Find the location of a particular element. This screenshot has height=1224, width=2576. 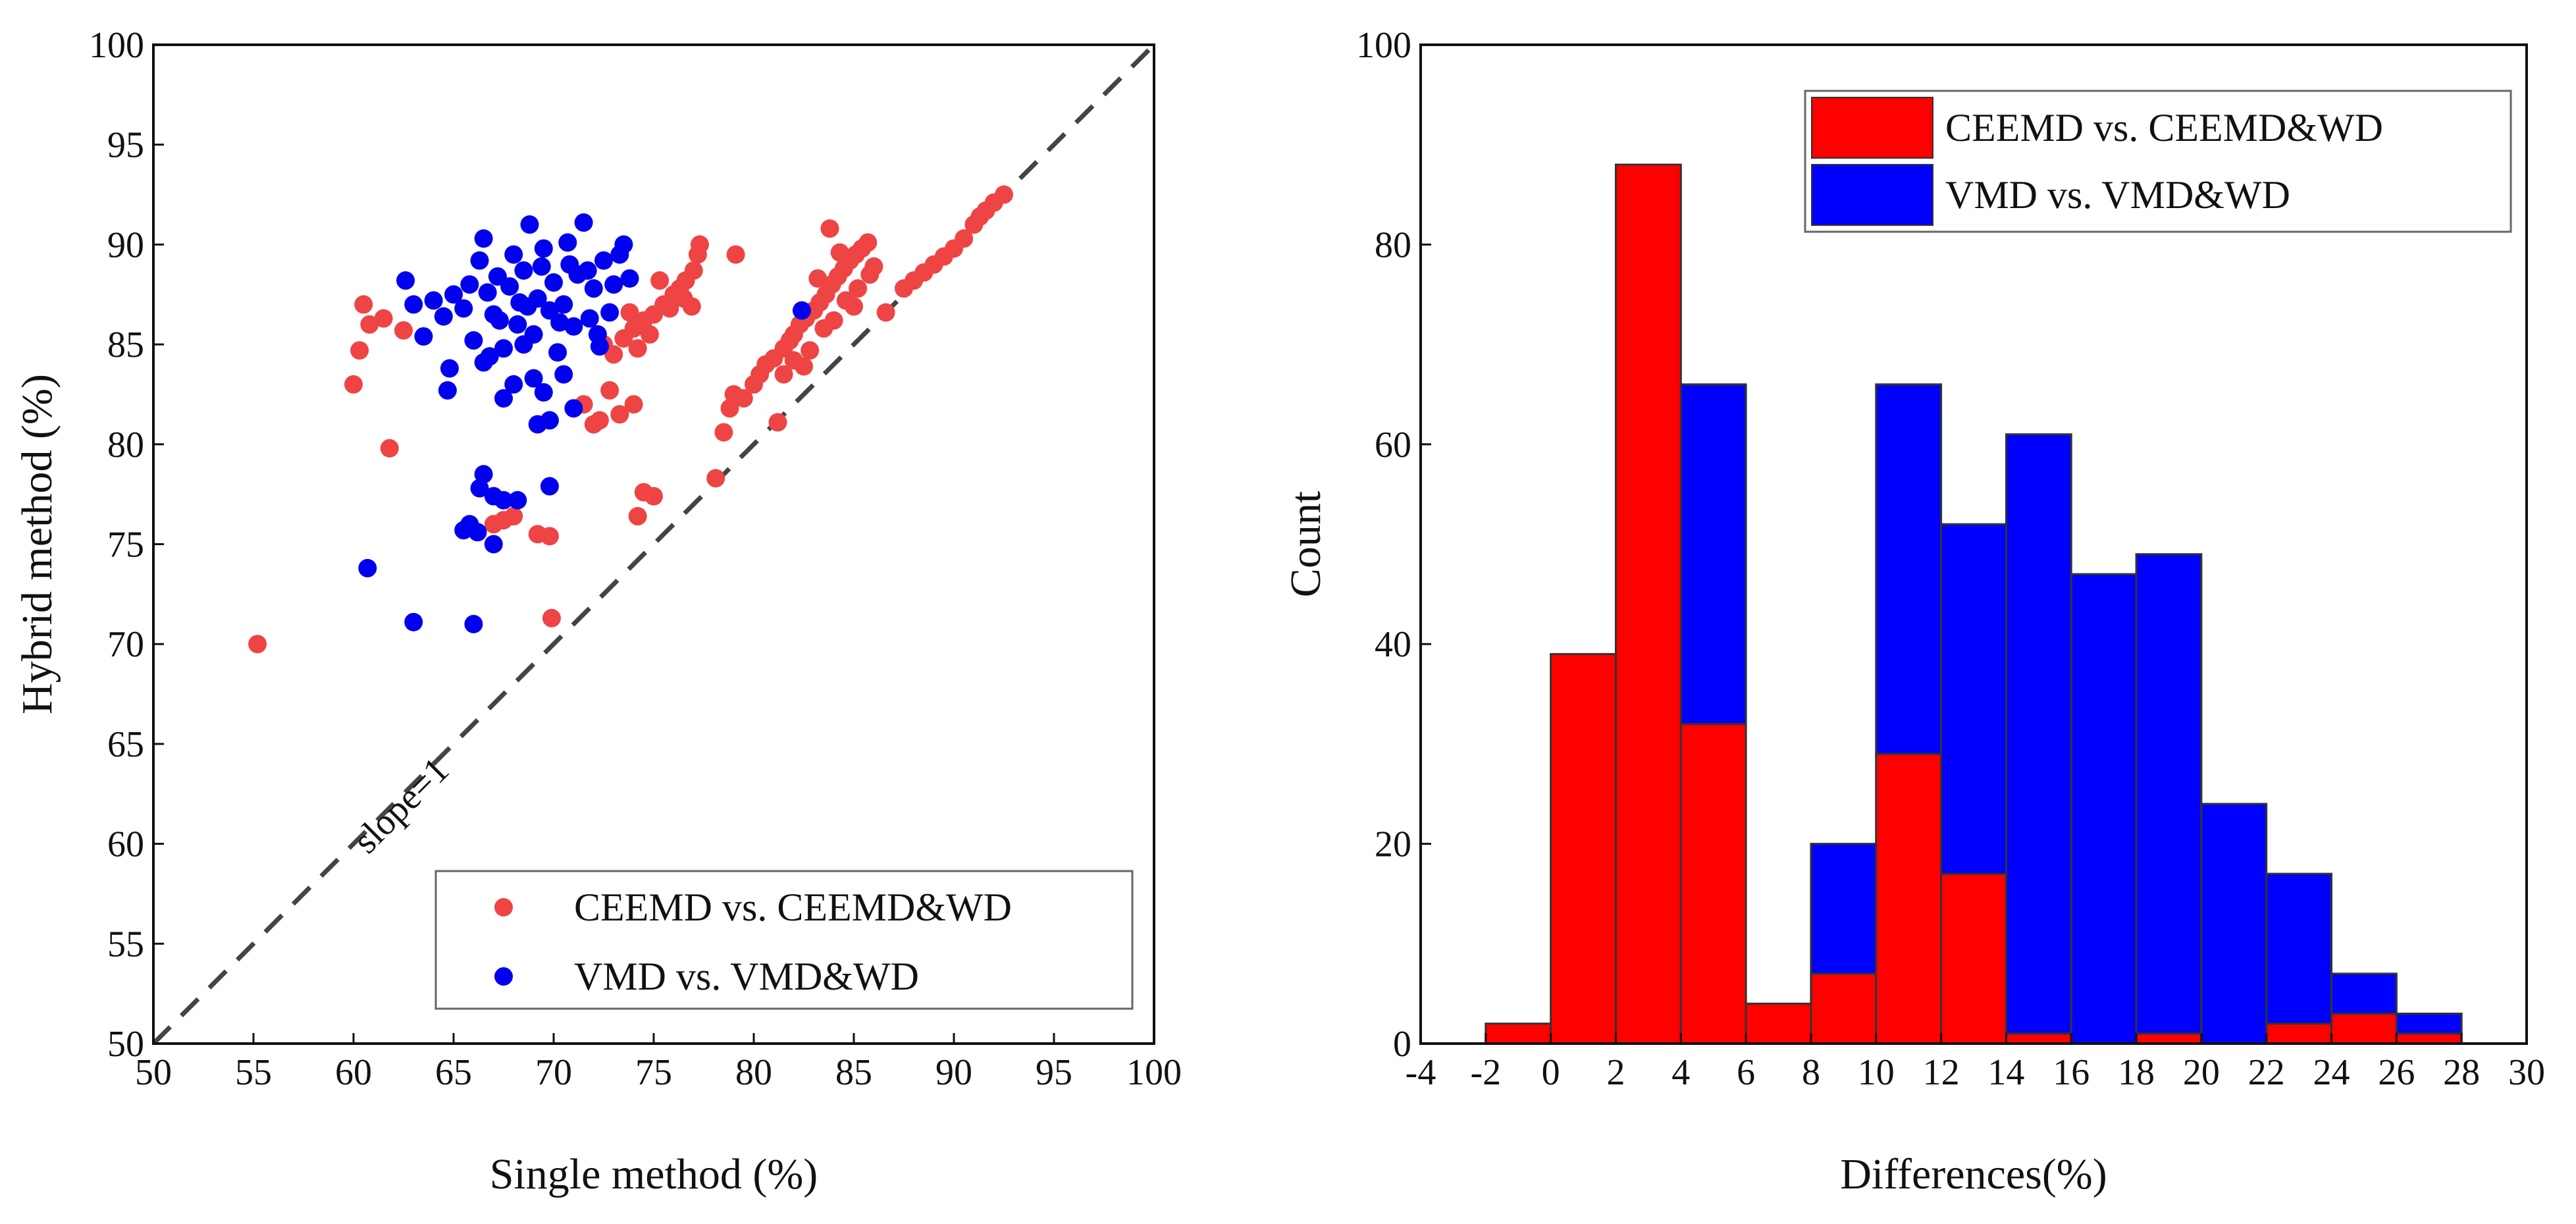

x-tick-label: 90 is located at coordinates (953, 1072).